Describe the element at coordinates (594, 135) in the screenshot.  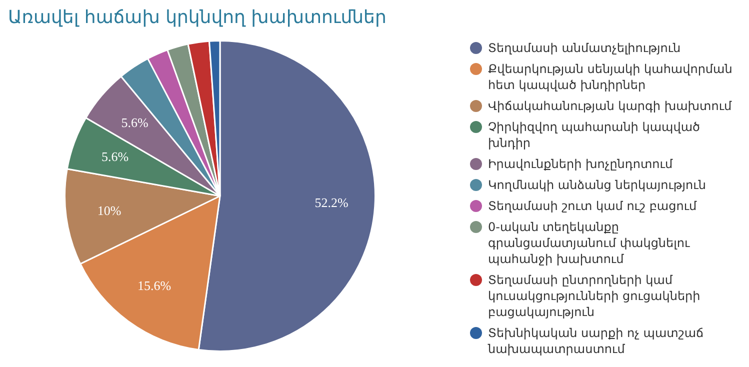
I see `legend-label: Չիրկիզվող պահարանի կապված խնդիր` at that location.